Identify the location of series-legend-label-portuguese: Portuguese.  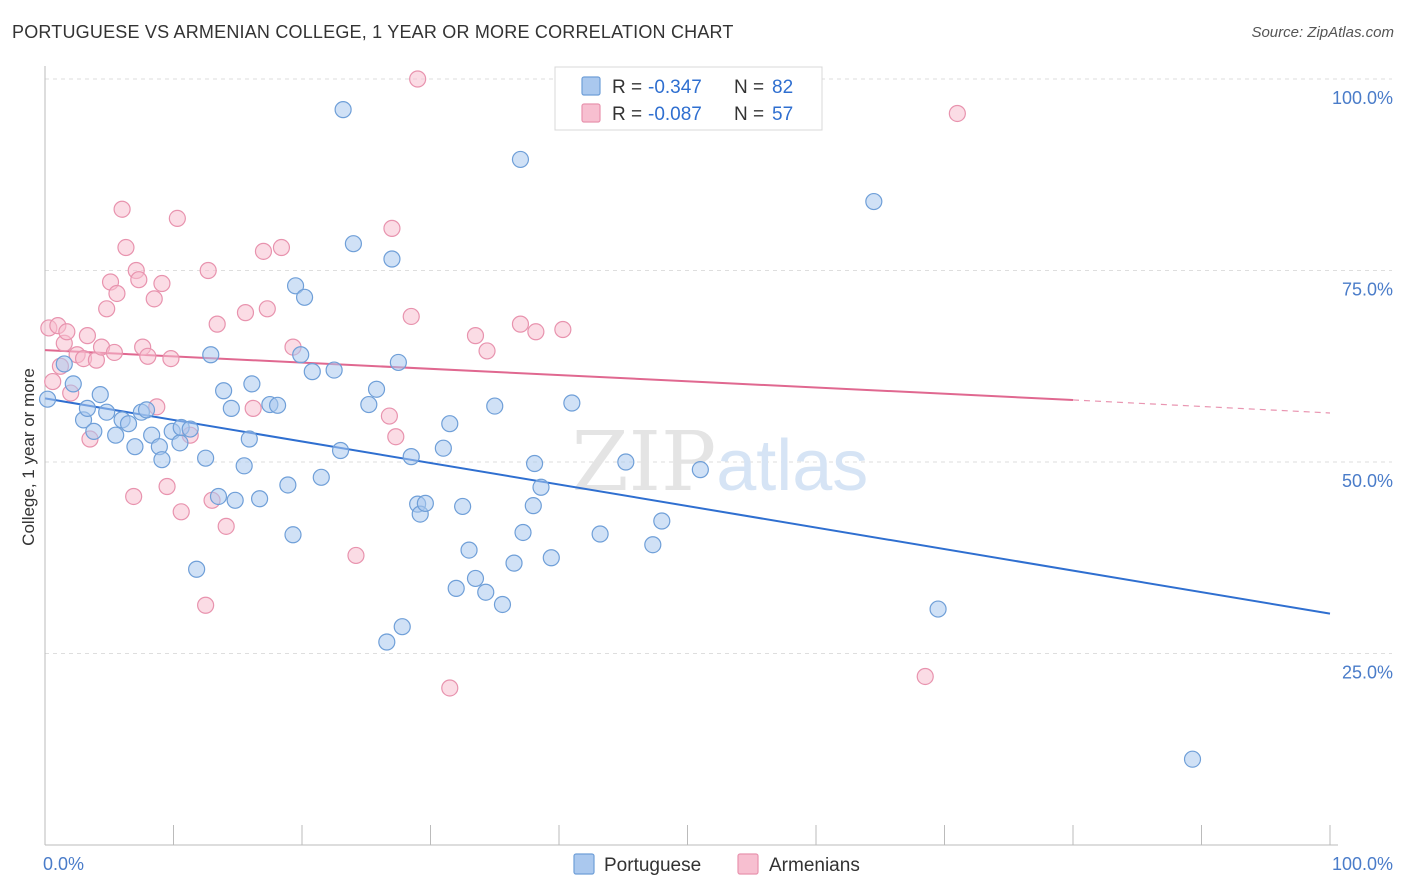
(652, 865).